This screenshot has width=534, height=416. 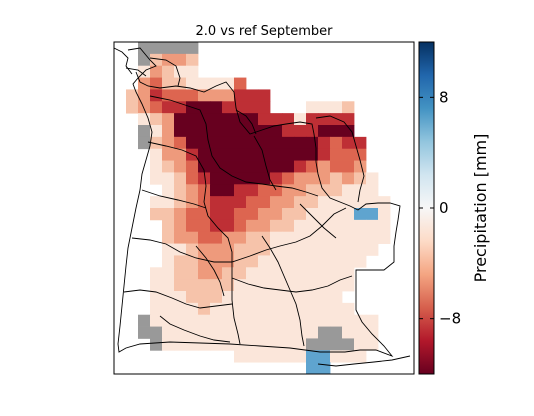 I want to click on neighbor-border-south, so click(x=364, y=361).